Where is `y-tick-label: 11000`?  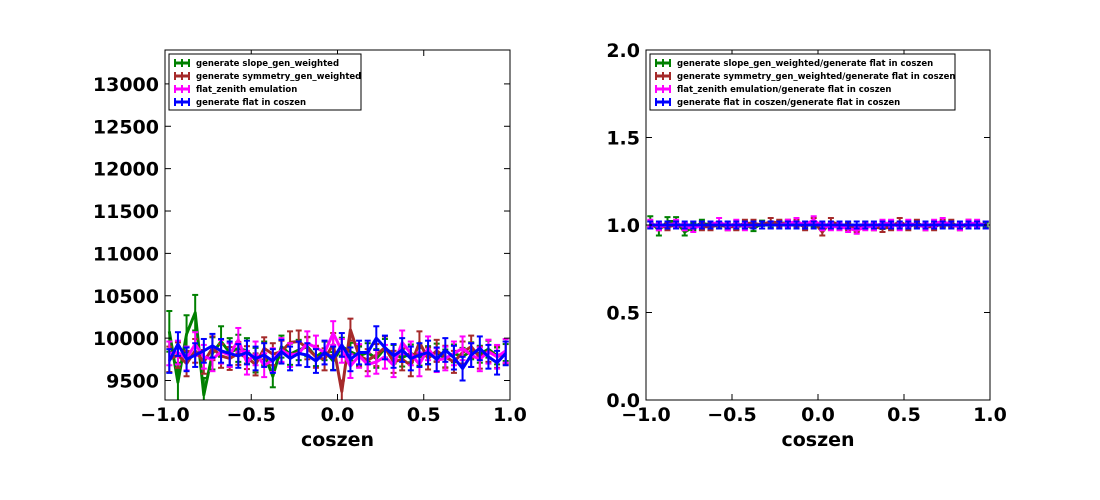
y-tick-label: 11000 is located at coordinates (126, 254).